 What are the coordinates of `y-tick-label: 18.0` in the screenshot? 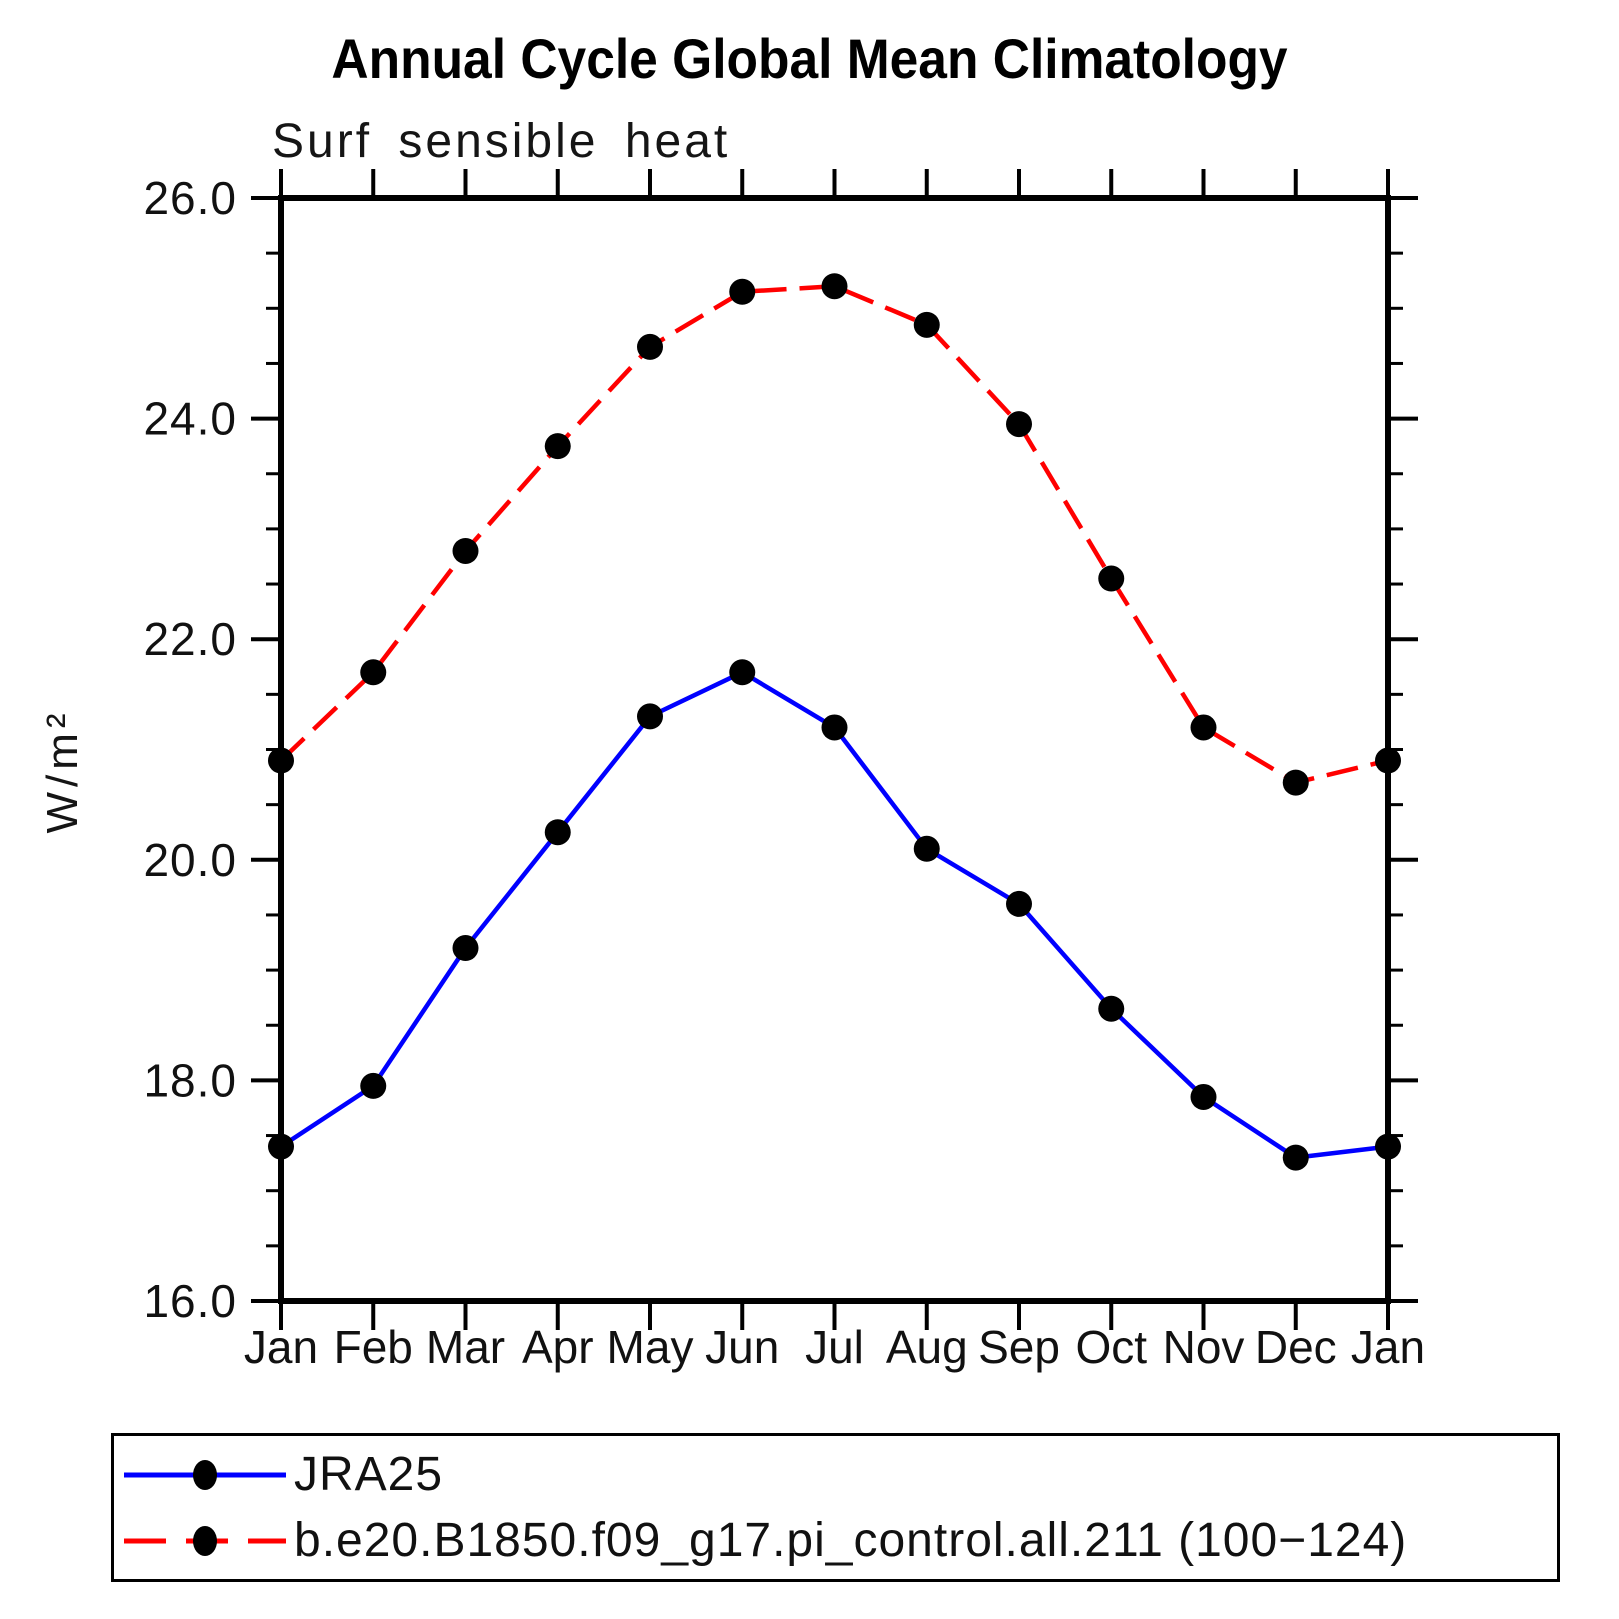 It's located at (190, 1080).